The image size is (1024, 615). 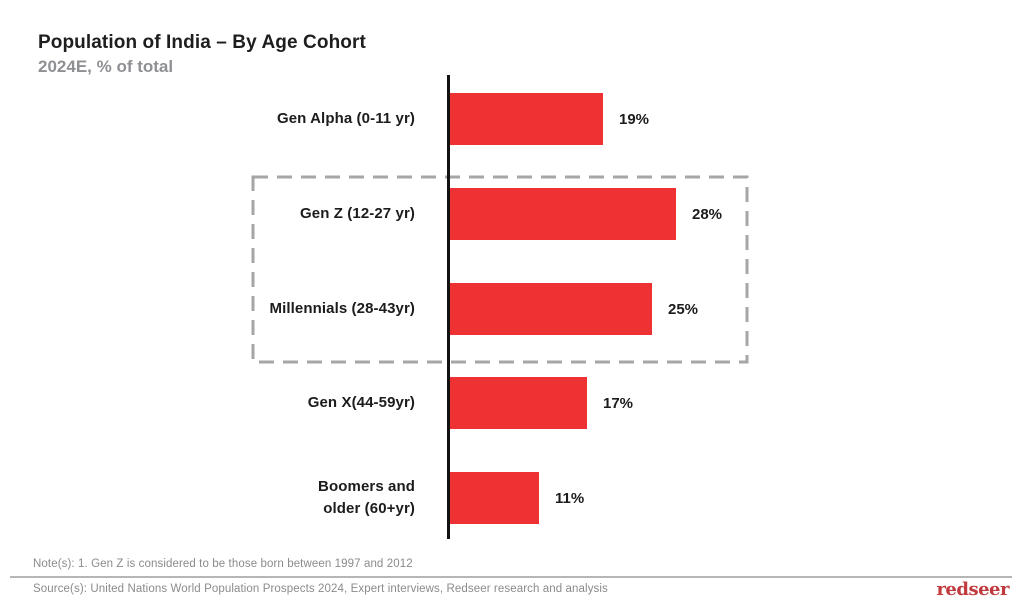 I want to click on category-label: Gen Z (12-27 yr), so click(x=357, y=214).